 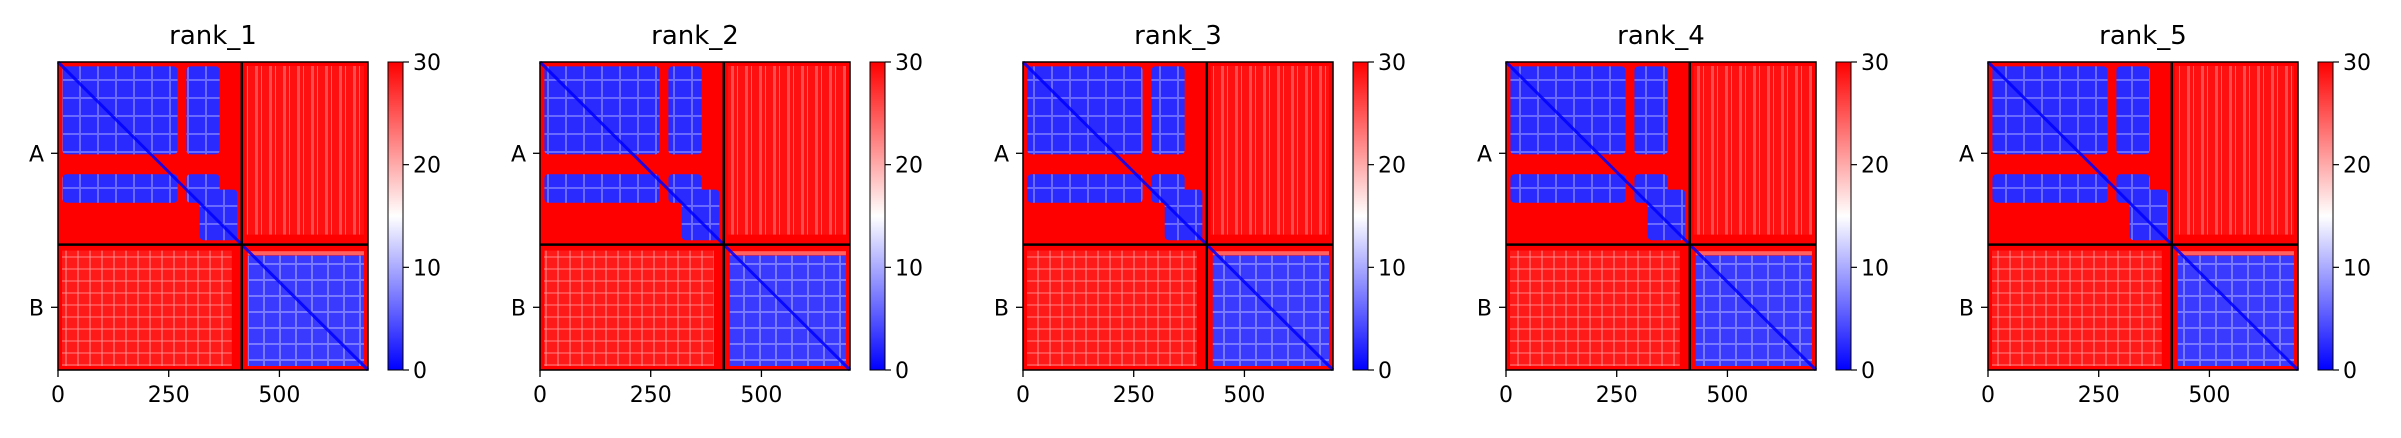 What do you see at coordinates (213, 36) in the screenshot?
I see `panel-title: rank_1` at bounding box center [213, 36].